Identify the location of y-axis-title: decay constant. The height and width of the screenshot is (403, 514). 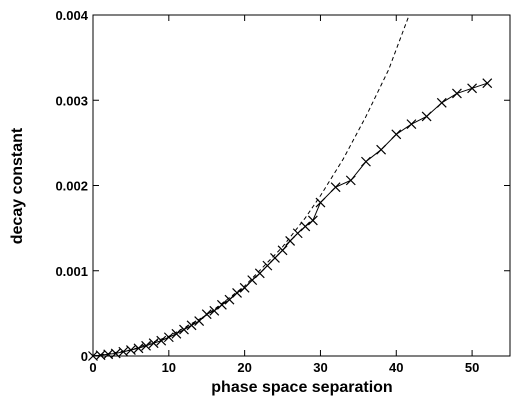
(17, 185).